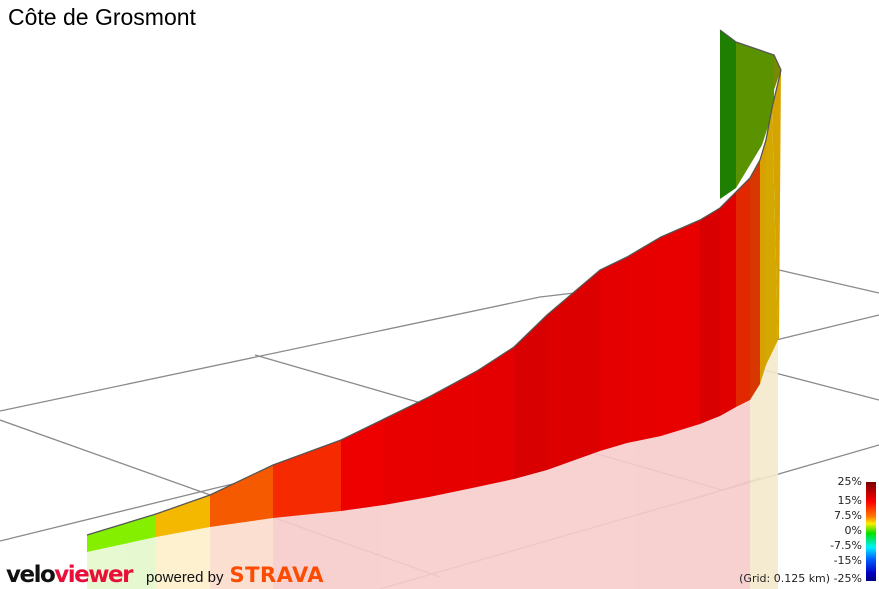 The width and height of the screenshot is (879, 589). I want to click on legend-label-7-5: 7.5%, so click(848, 515).